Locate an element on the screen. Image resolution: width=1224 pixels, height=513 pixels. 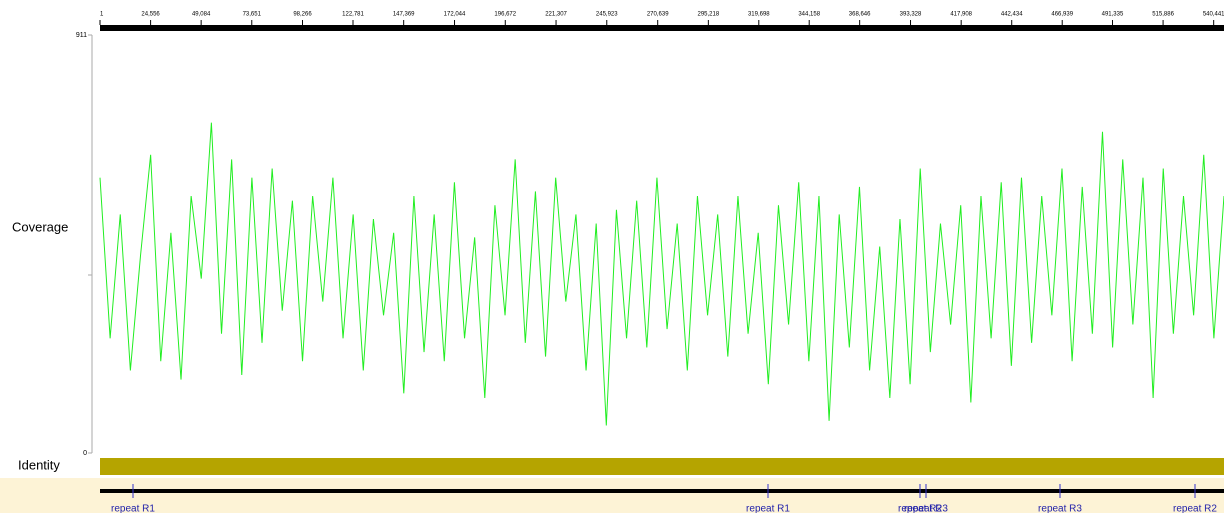
y-tick-label: 911 is located at coordinates (81, 35).